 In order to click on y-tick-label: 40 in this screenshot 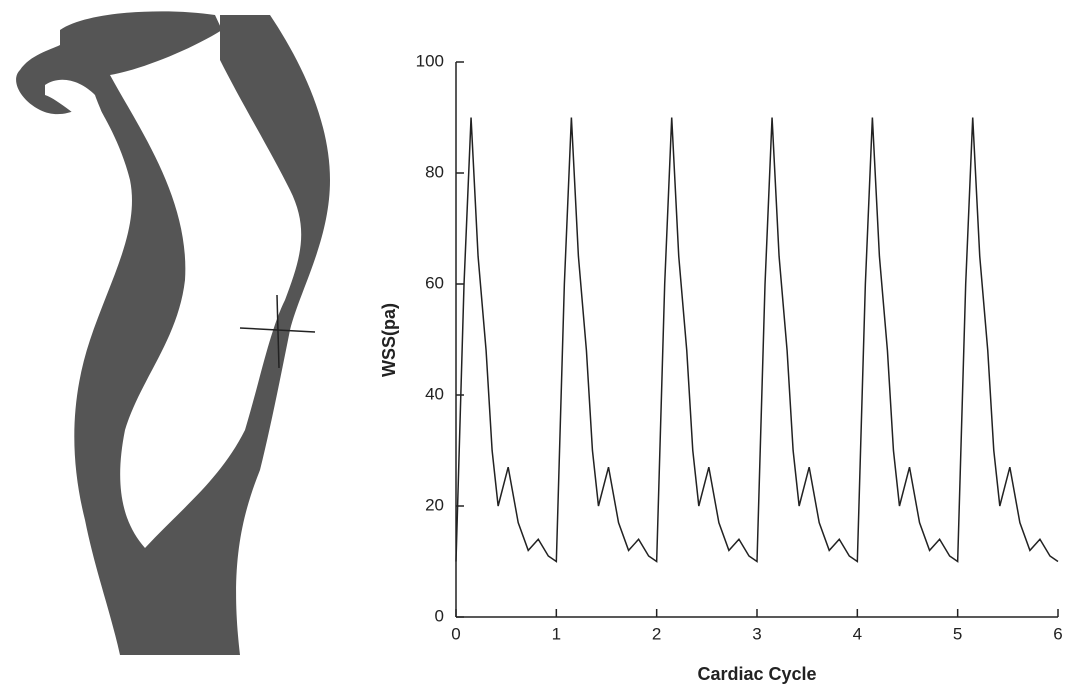, I will do `click(434, 393)`.